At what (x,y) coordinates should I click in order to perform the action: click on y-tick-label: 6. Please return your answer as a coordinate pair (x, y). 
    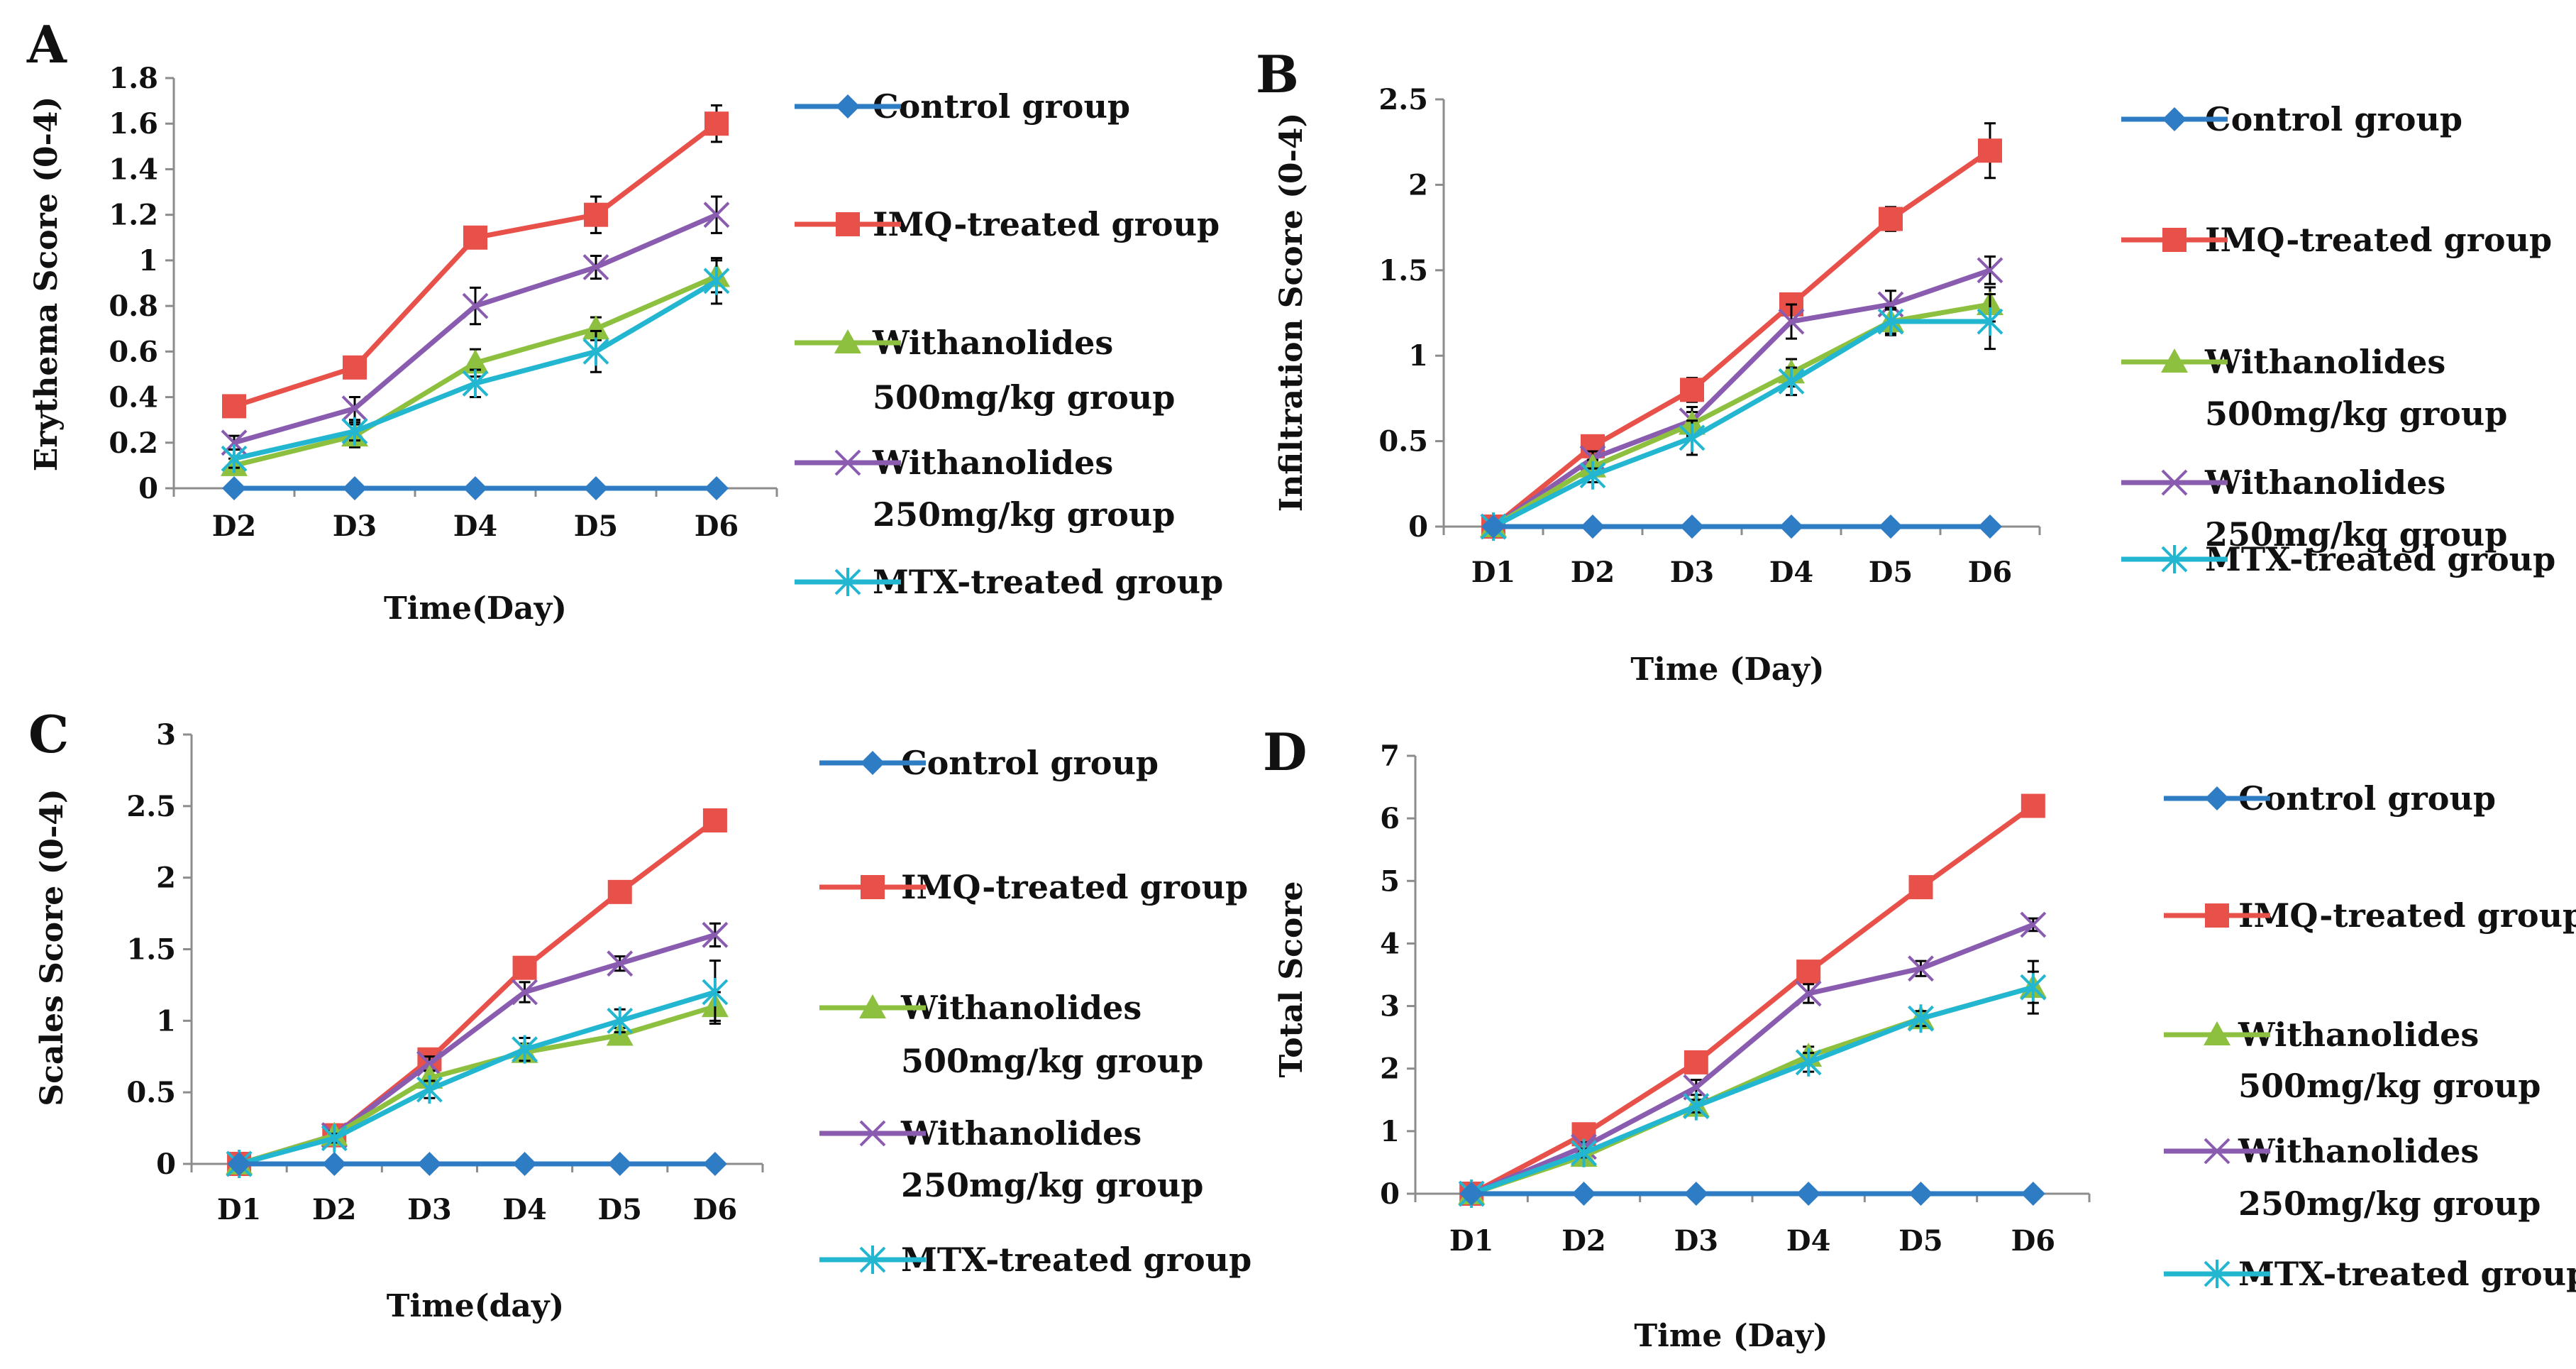
    Looking at the image, I should click on (1390, 818).